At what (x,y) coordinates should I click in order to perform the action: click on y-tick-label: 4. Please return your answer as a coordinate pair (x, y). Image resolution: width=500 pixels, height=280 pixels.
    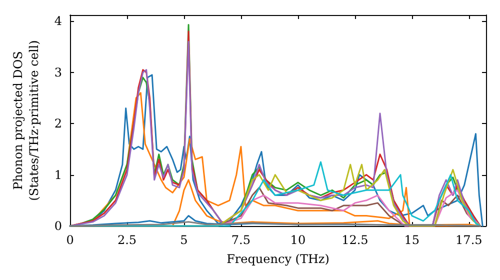
    Looking at the image, I should click on (58, 21).